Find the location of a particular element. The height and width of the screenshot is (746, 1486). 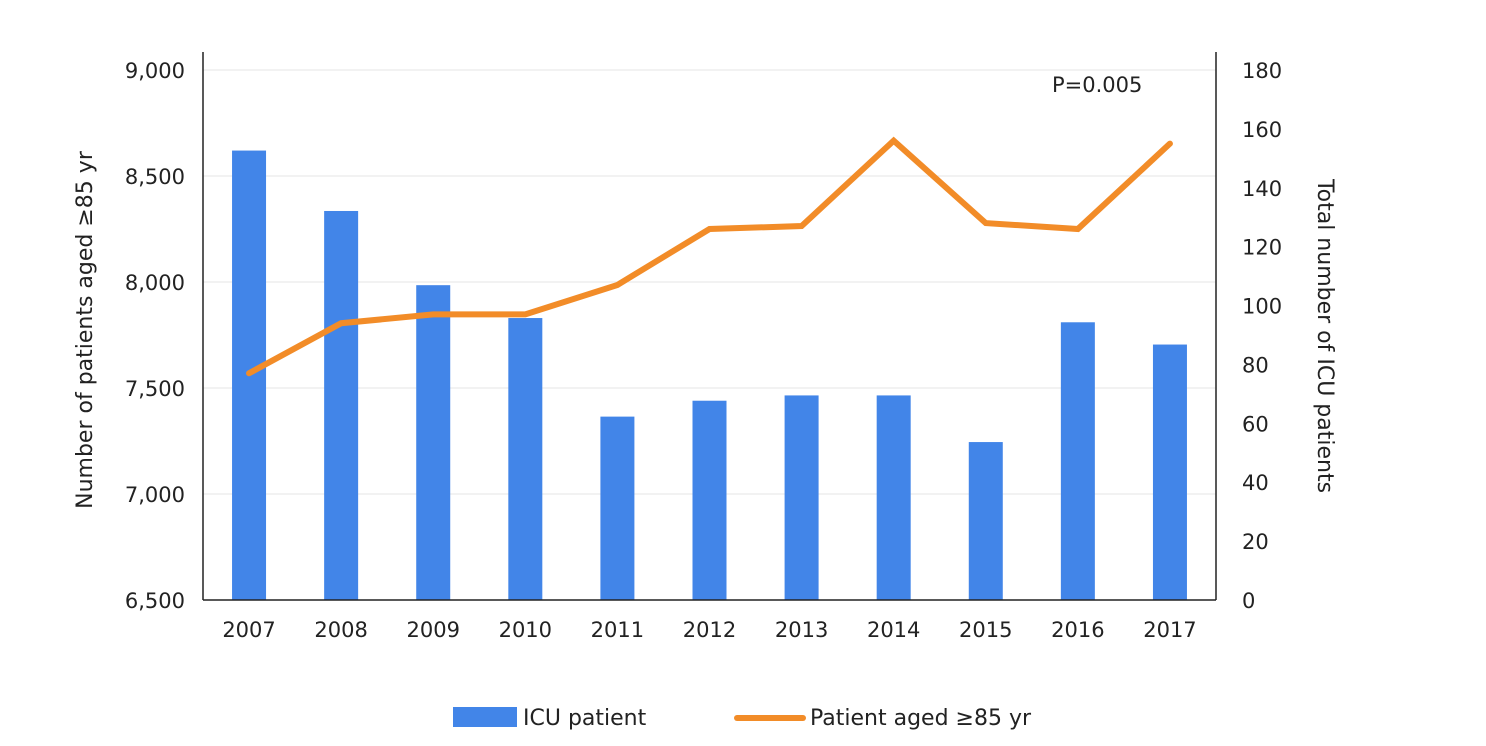

x-tick-label: 2015 is located at coordinates (985, 630).